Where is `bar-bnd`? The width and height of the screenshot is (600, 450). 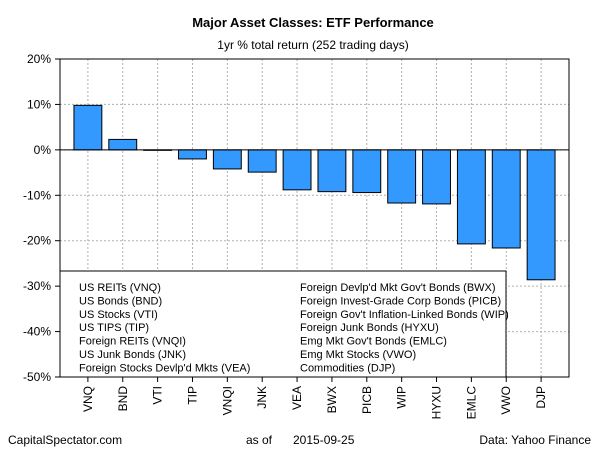 bar-bnd is located at coordinates (123, 144).